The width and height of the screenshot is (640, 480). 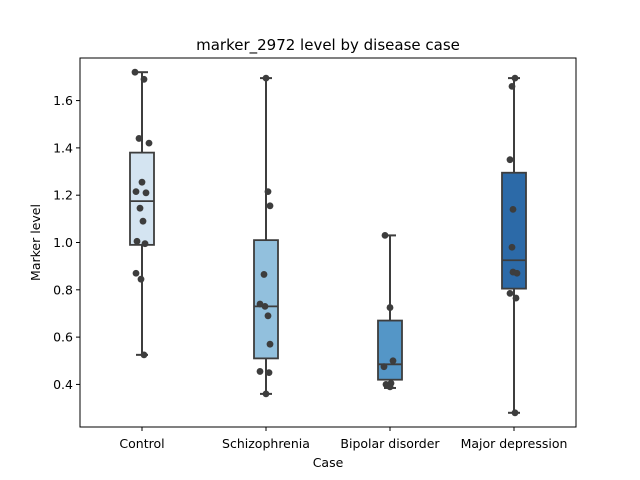 What do you see at coordinates (63, 242) in the screenshot?
I see `y-tick-label: 1.0` at bounding box center [63, 242].